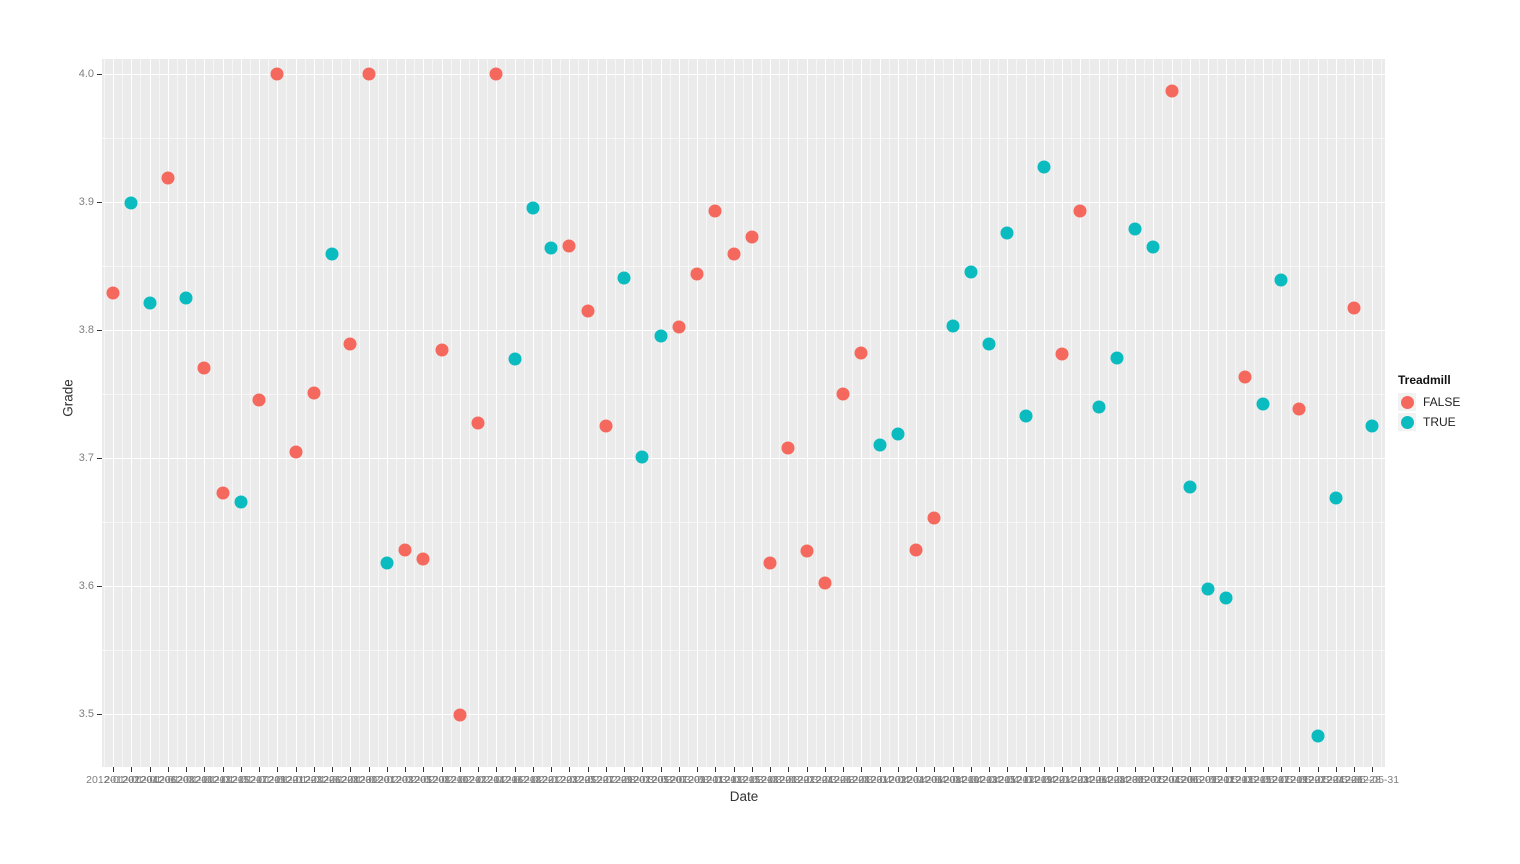 The width and height of the screenshot is (1520, 864). What do you see at coordinates (1281, 780) in the screenshot?
I see `x-tick-label: 2012-05-19` at bounding box center [1281, 780].